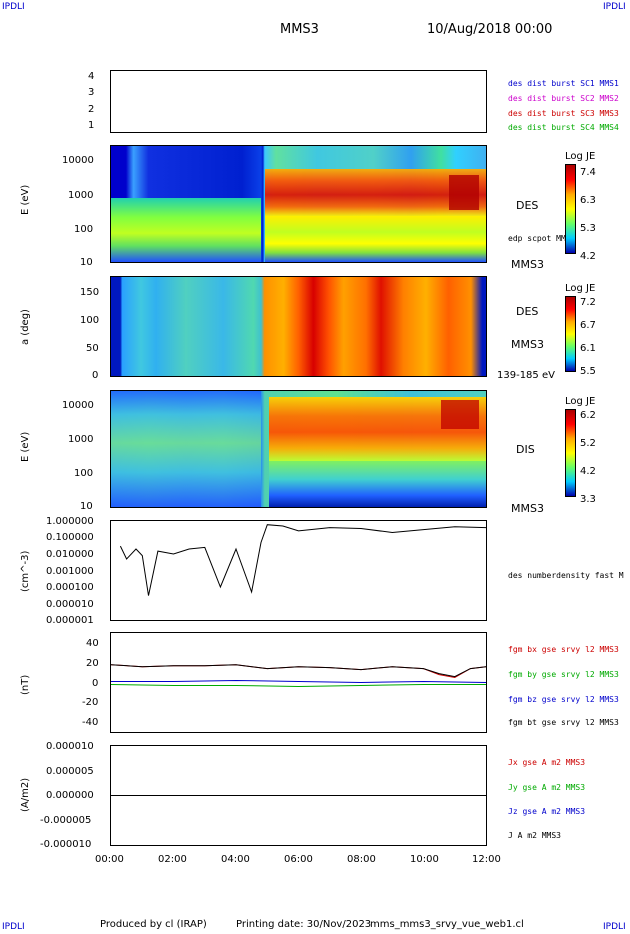  What do you see at coordinates (298, 449) in the screenshot?
I see `dis-energy-spectrogram` at bounding box center [298, 449].